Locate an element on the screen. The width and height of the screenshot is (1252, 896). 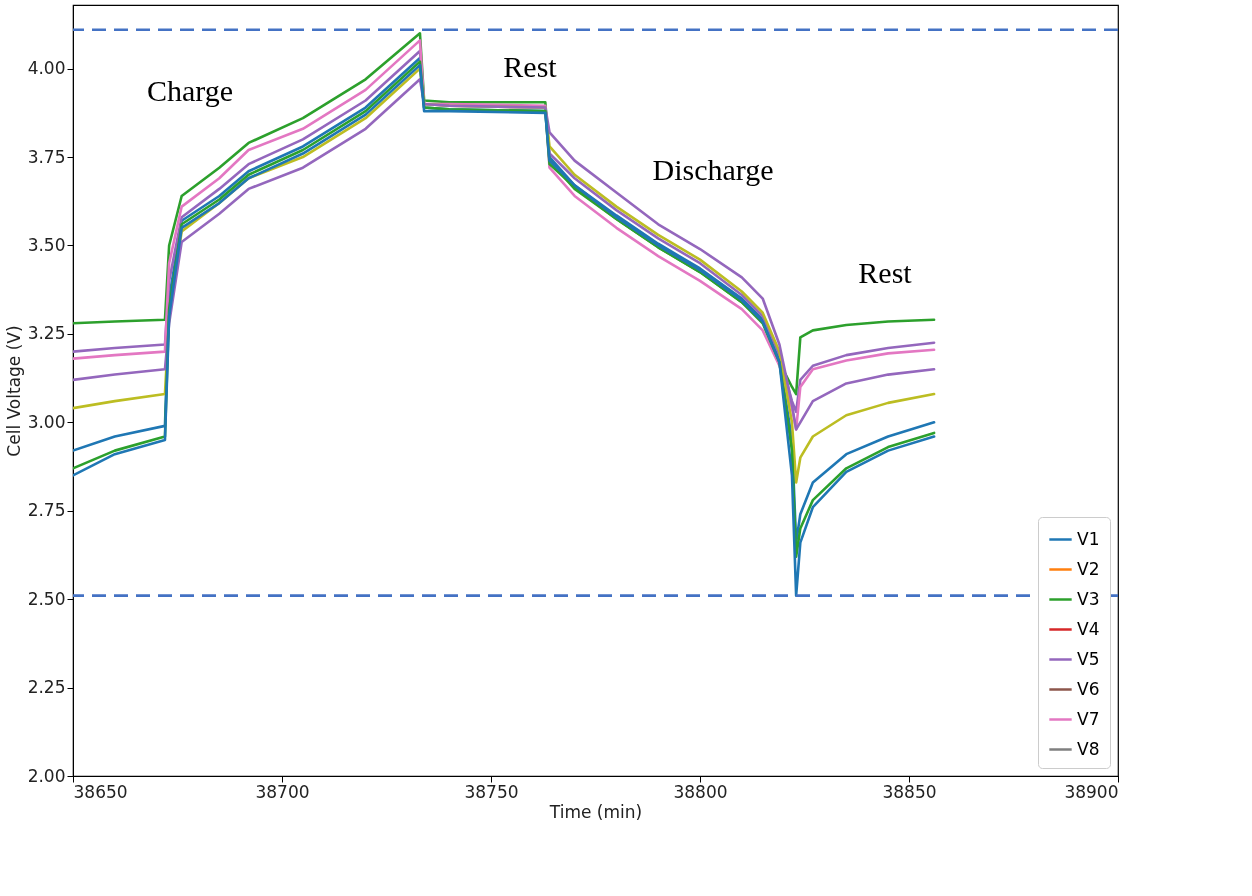
legend-label: V6 is located at coordinates (1088, 688).